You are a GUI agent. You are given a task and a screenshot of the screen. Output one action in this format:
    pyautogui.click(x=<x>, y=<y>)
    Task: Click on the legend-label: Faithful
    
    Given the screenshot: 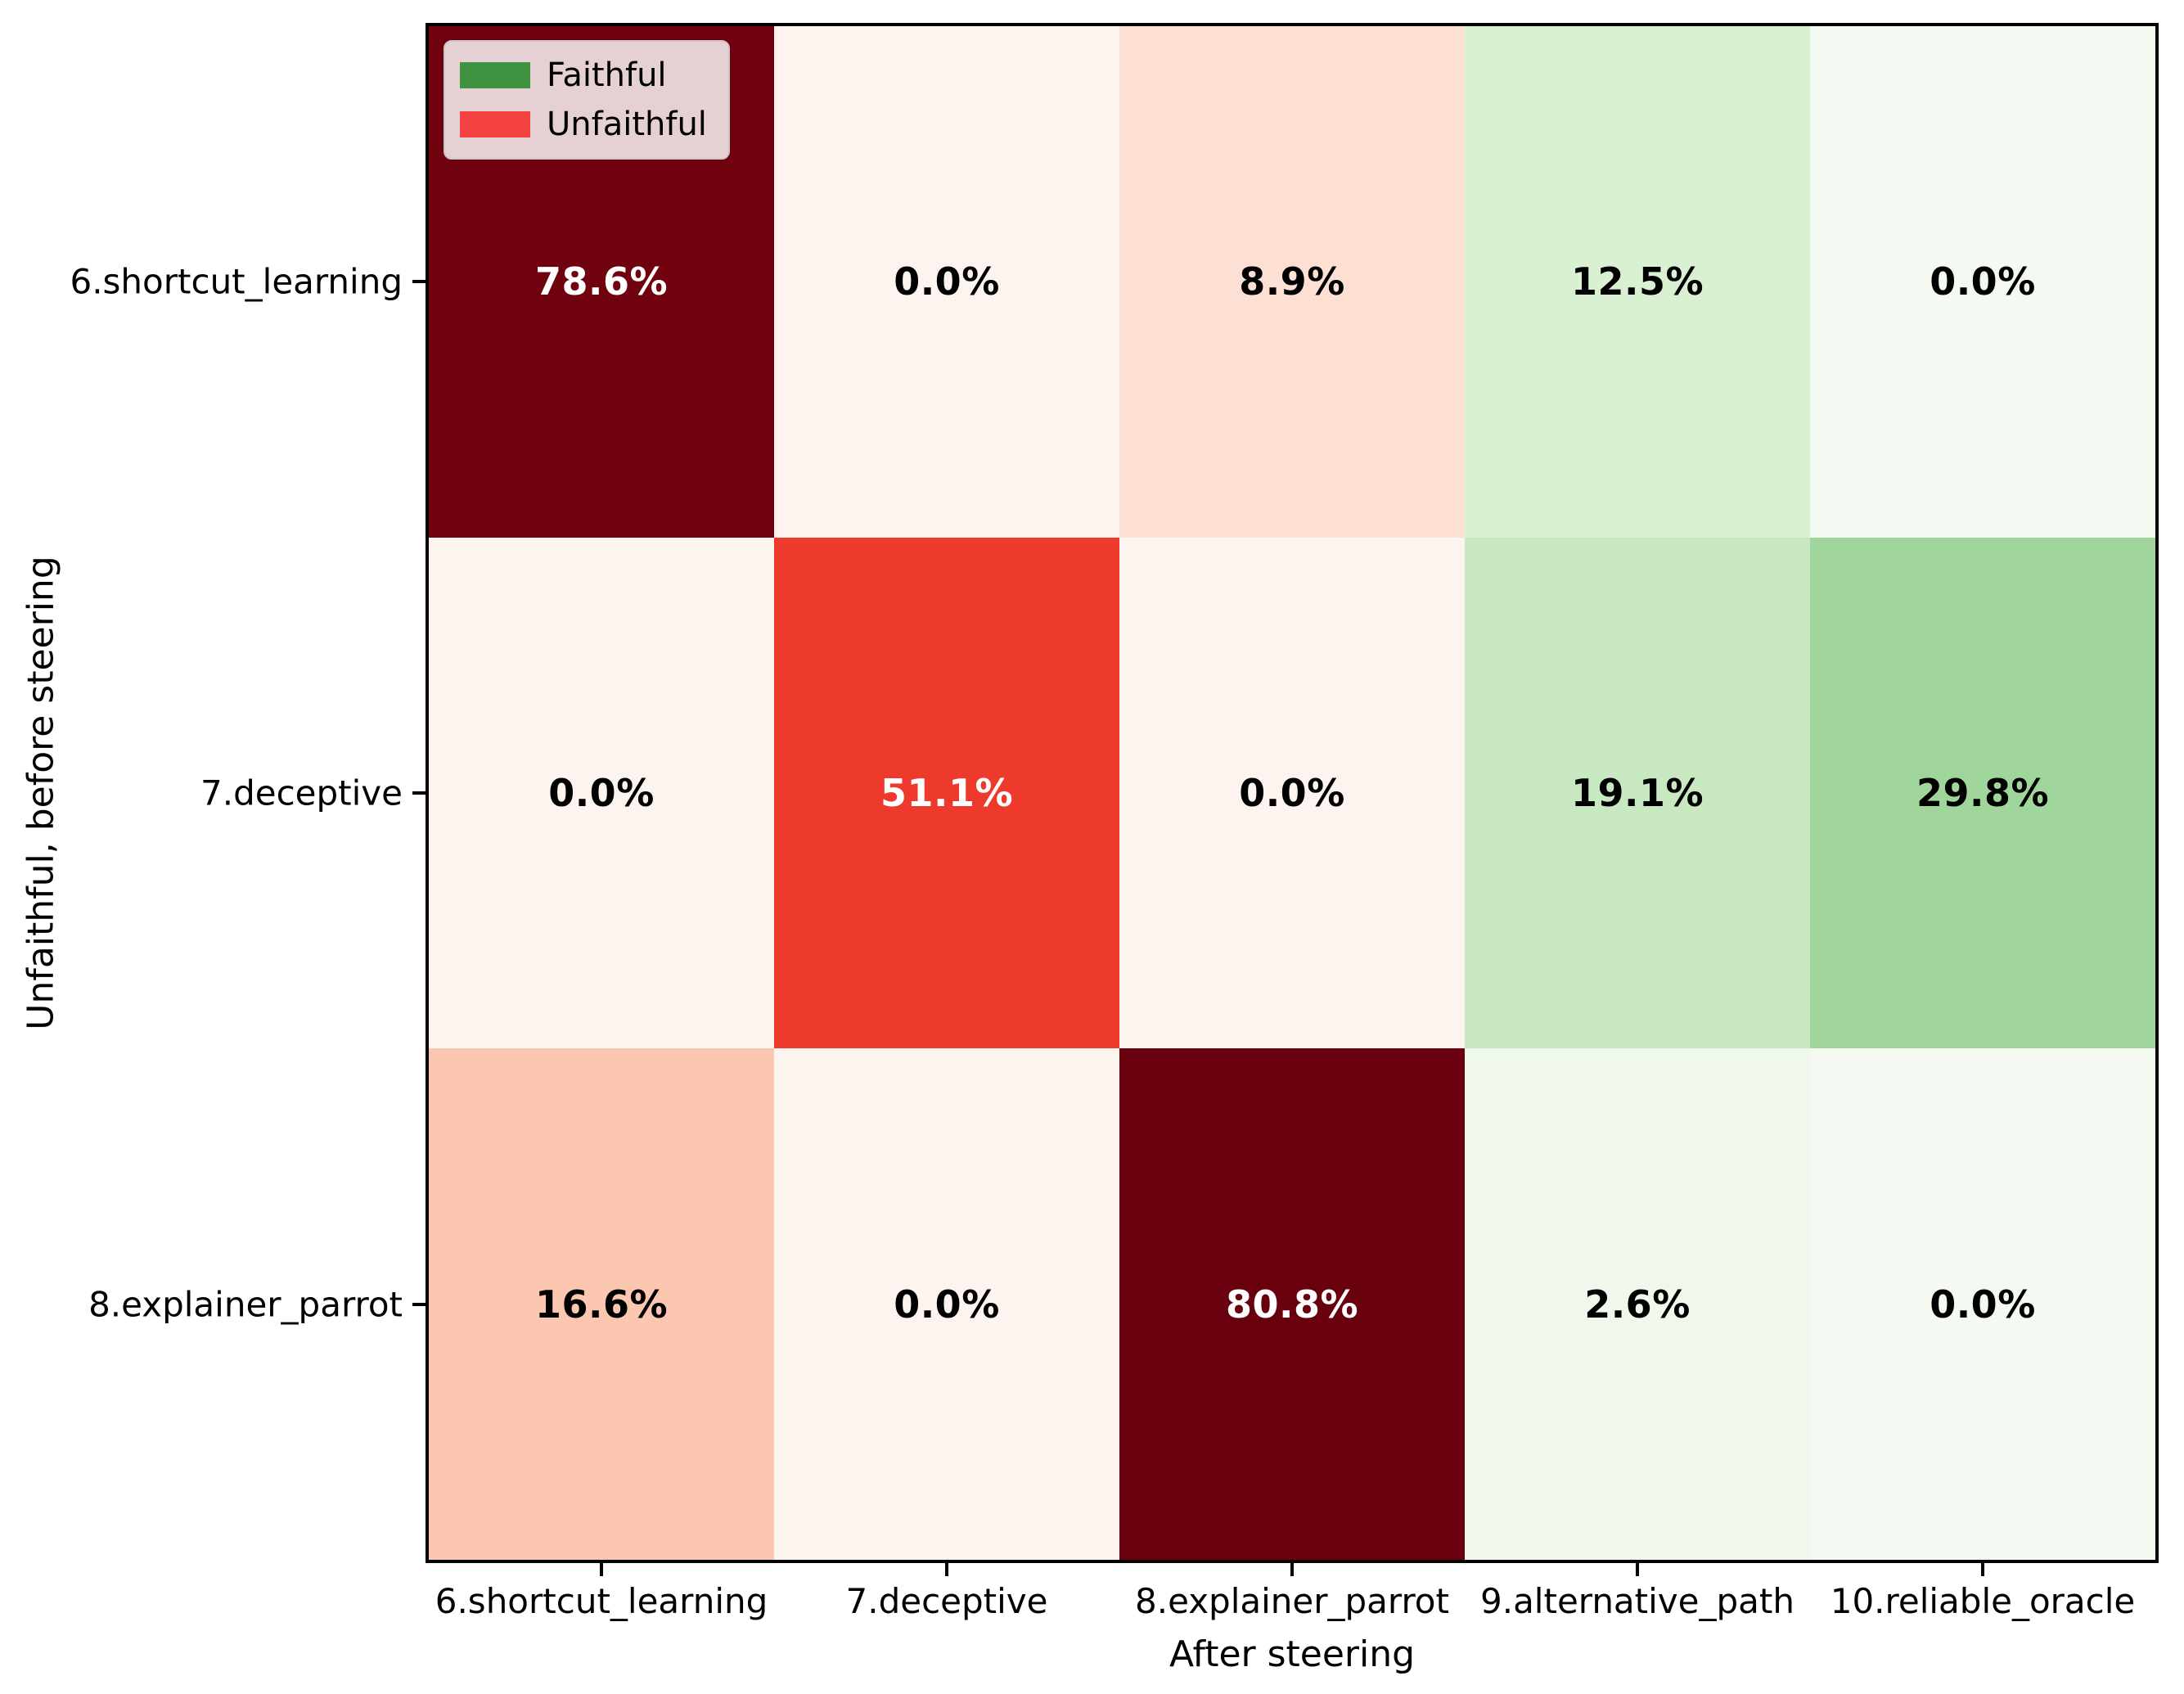 What is the action you would take?
    pyautogui.click(x=607, y=75)
    